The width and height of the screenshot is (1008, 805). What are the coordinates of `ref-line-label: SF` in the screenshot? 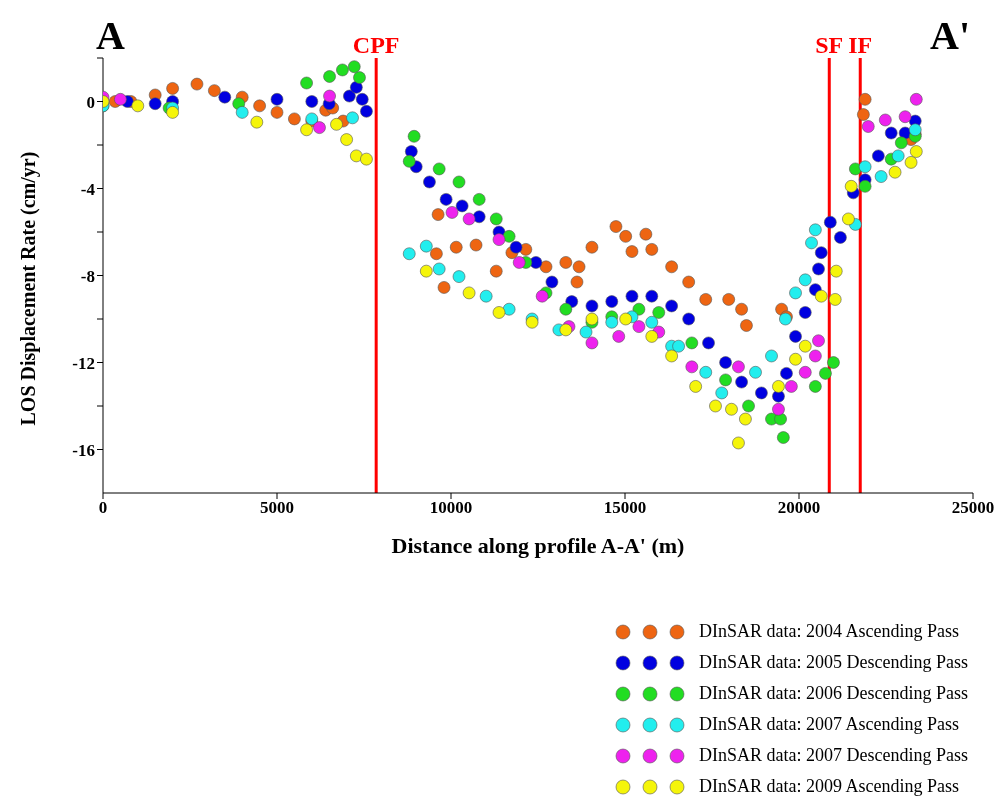 It's located at (829, 45).